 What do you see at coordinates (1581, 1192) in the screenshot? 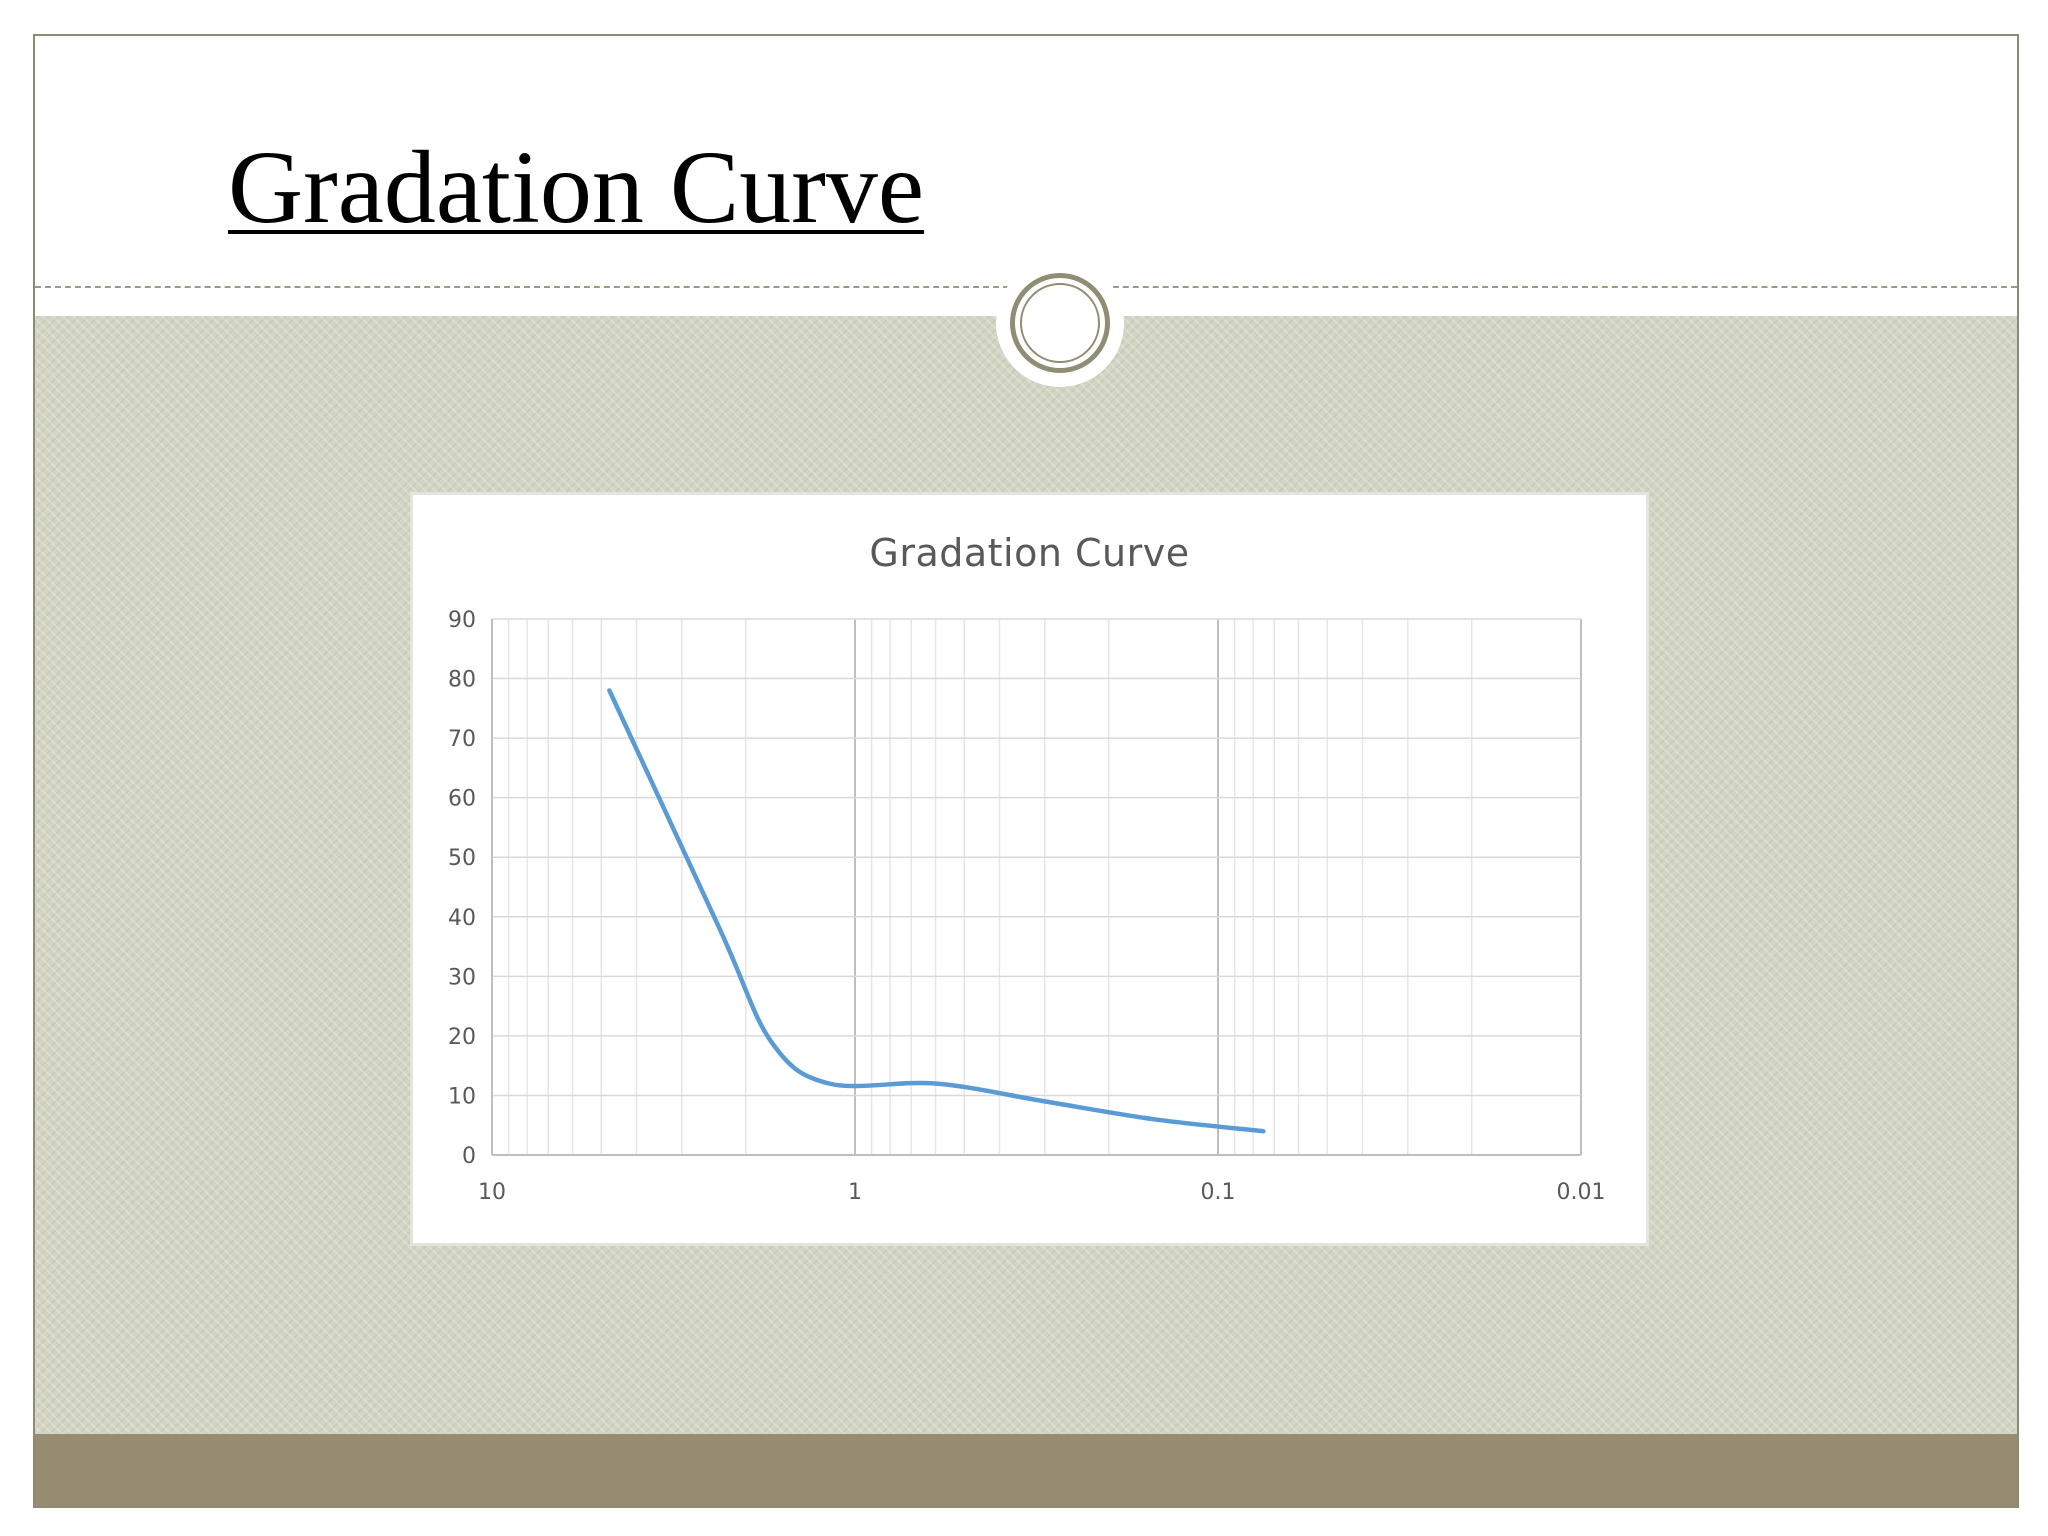
I see `x-tick-label: 0.01` at bounding box center [1581, 1192].